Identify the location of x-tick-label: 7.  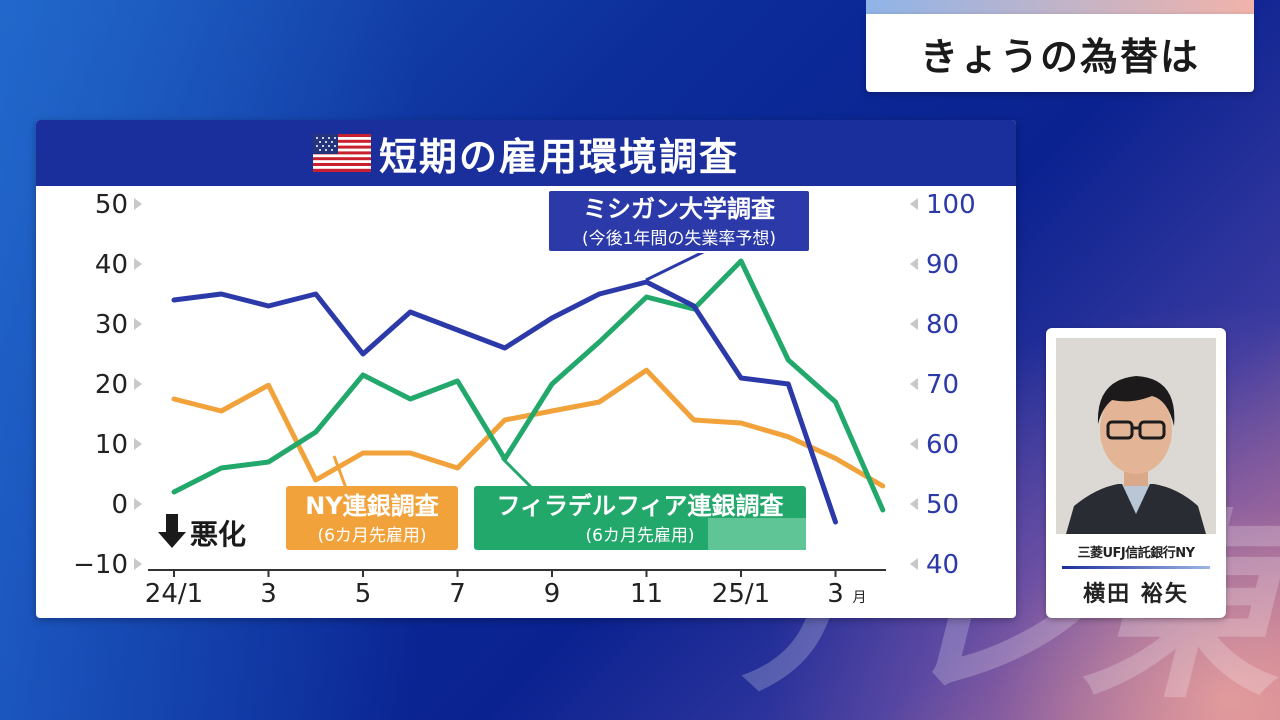
(457, 594).